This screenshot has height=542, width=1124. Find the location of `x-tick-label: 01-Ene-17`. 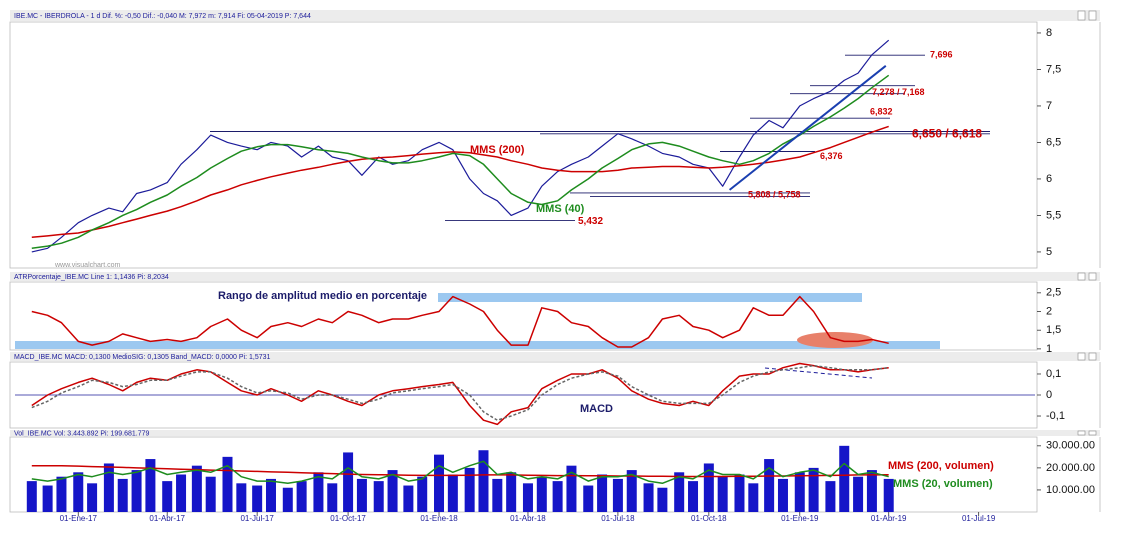

x-tick-label: 01-Ene-17 is located at coordinates (79, 518).